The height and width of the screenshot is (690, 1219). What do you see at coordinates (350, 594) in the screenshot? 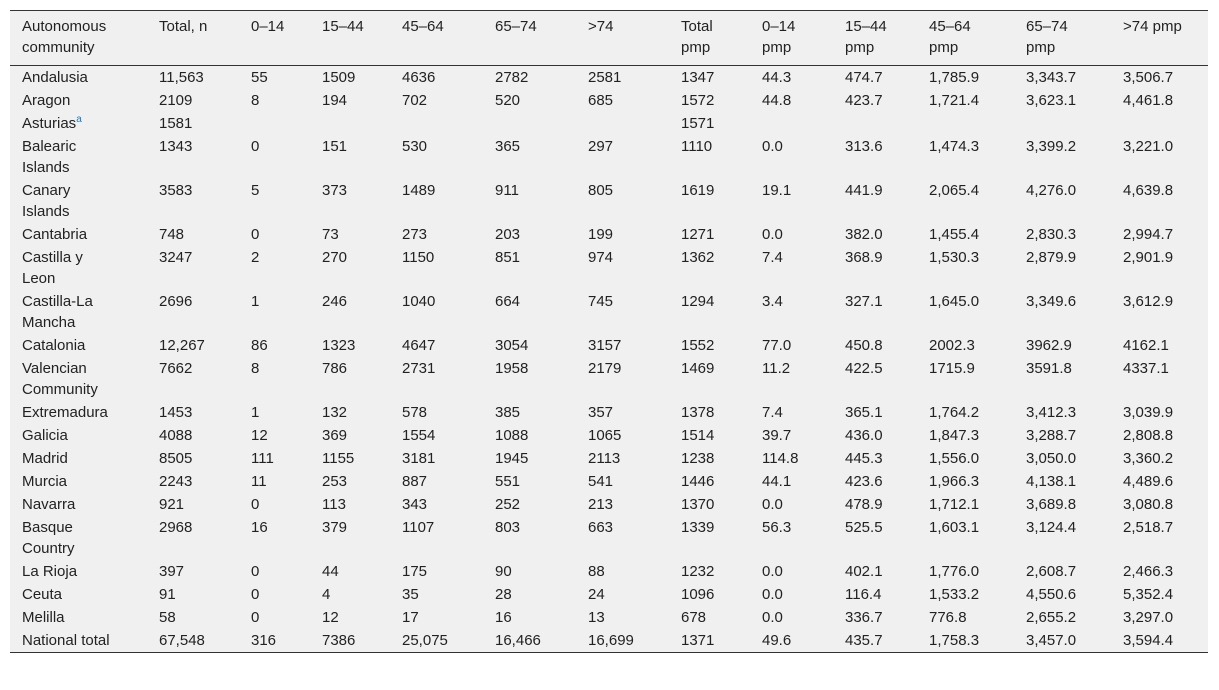
I see `value-cell: 4` at bounding box center [350, 594].